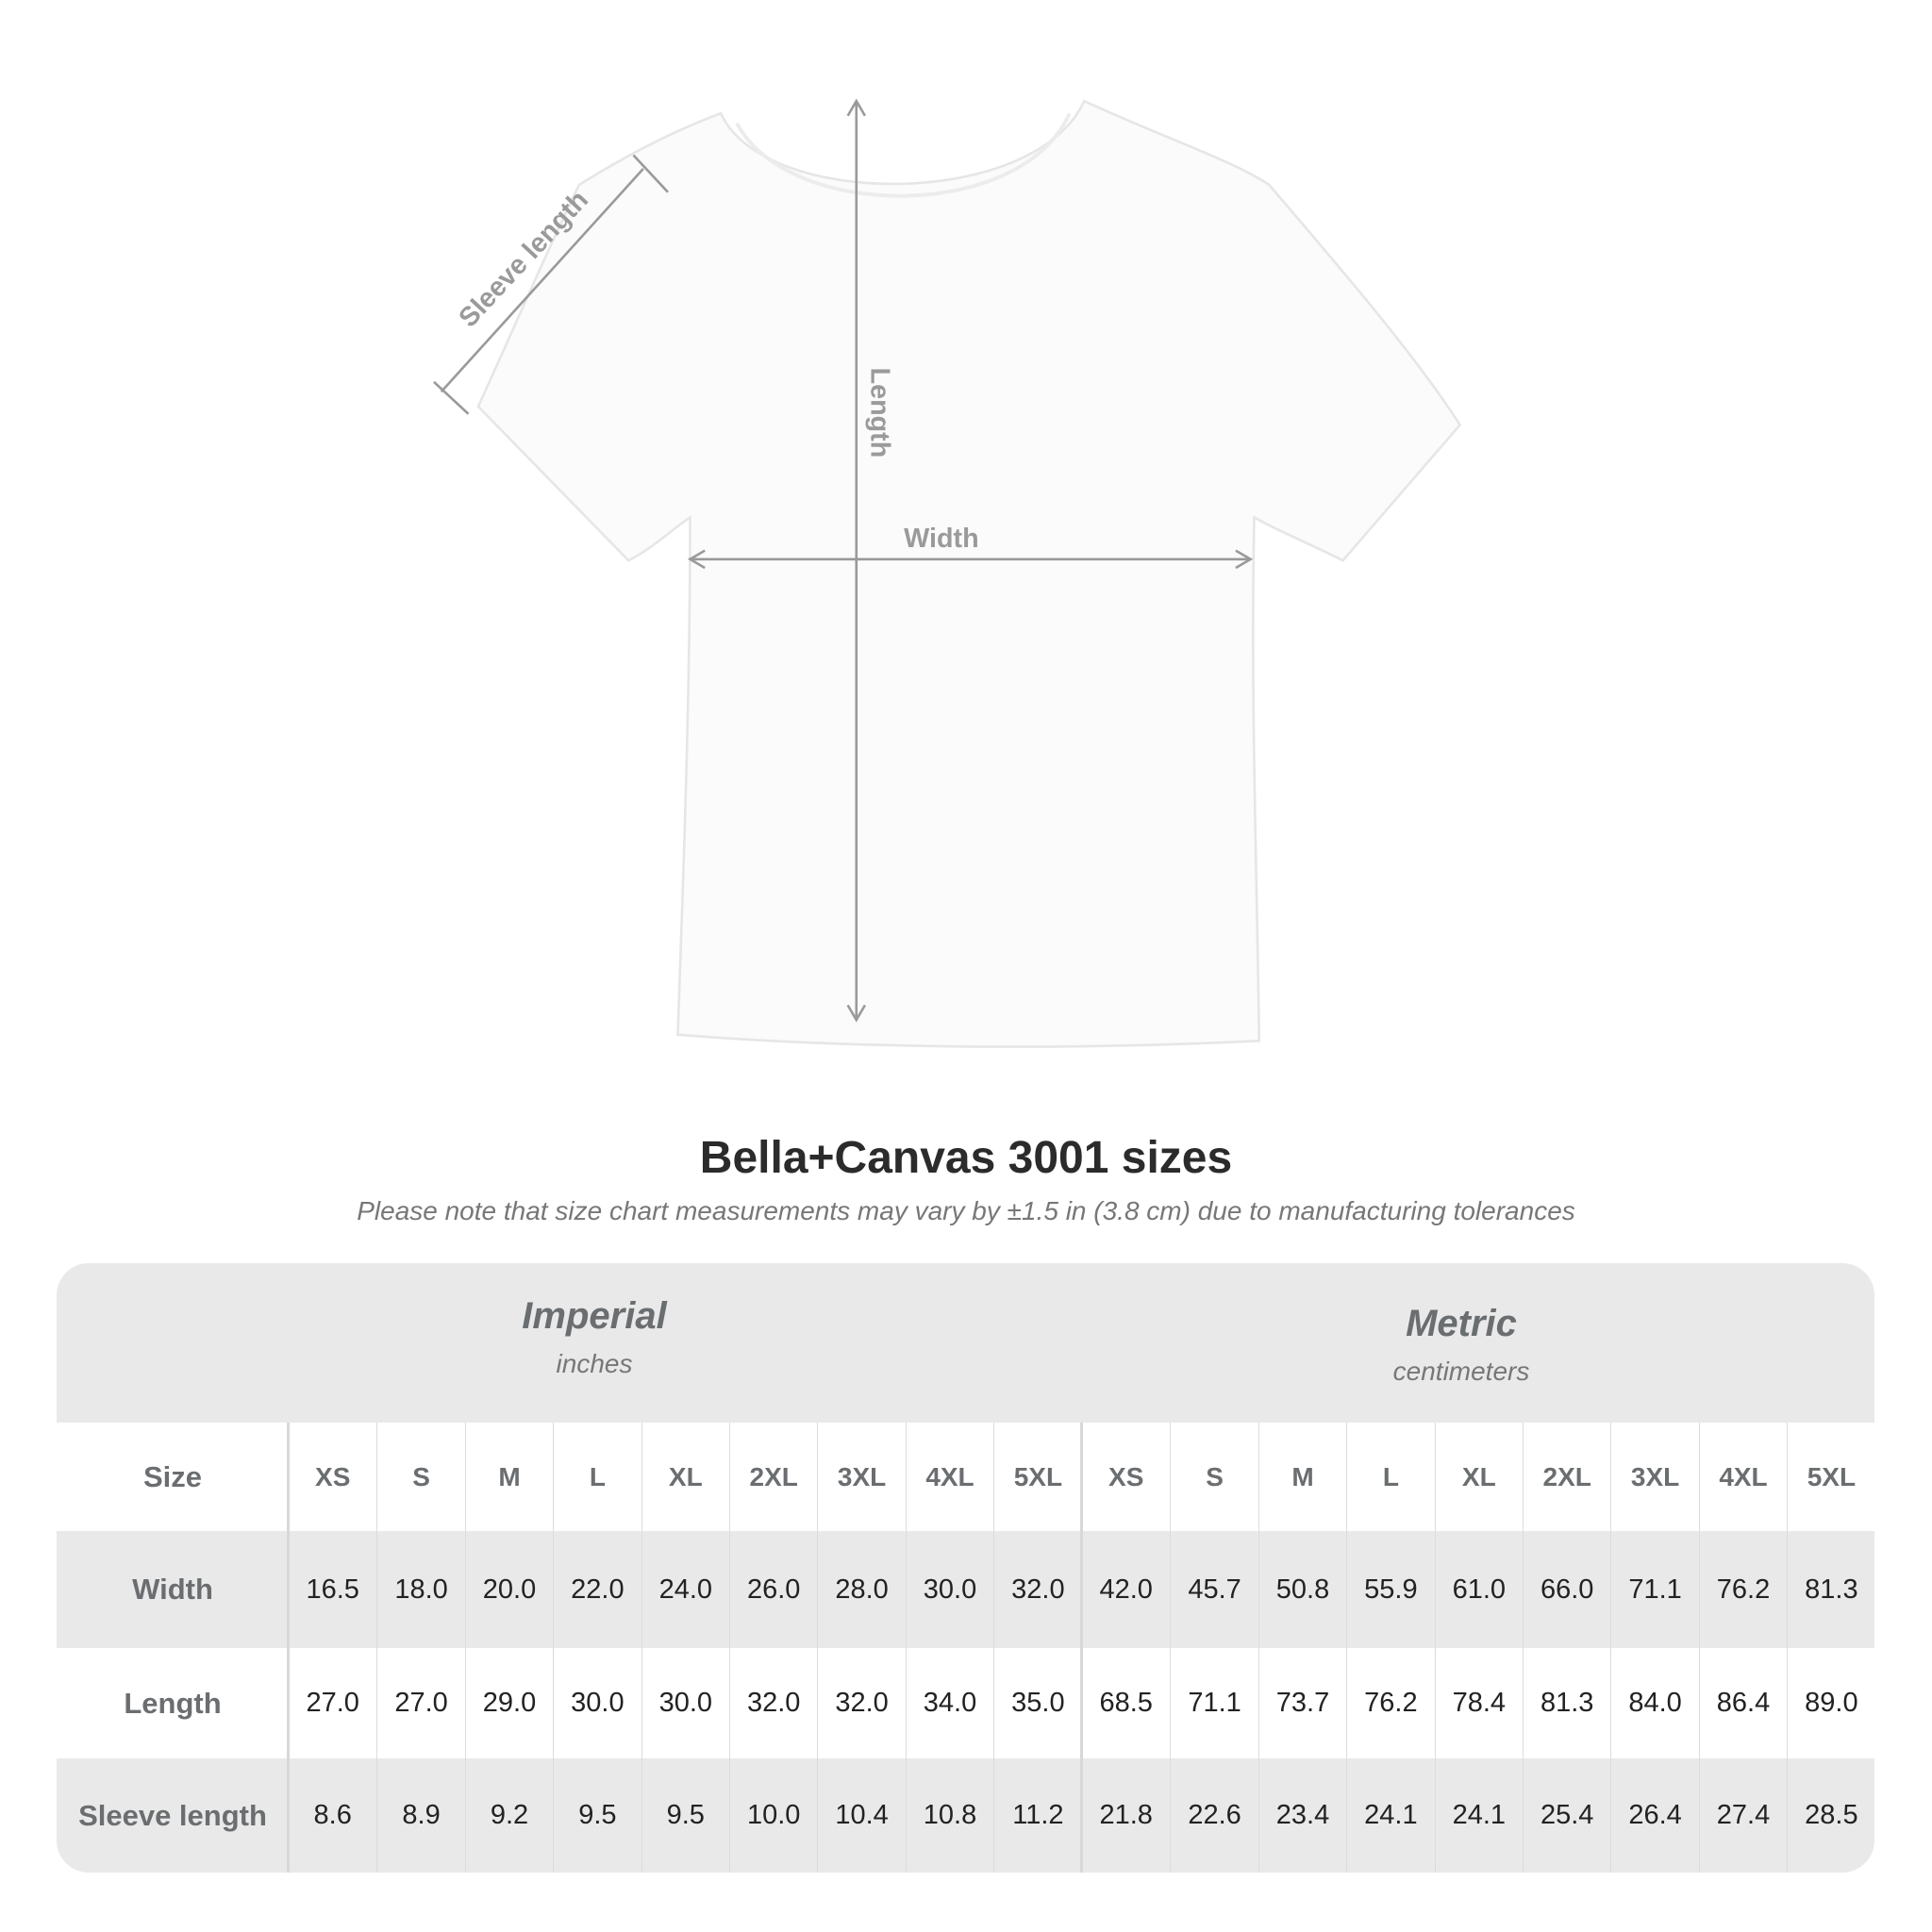 This screenshot has width=1932, height=1932. I want to click on table-cell: 22.0, so click(597, 1589).